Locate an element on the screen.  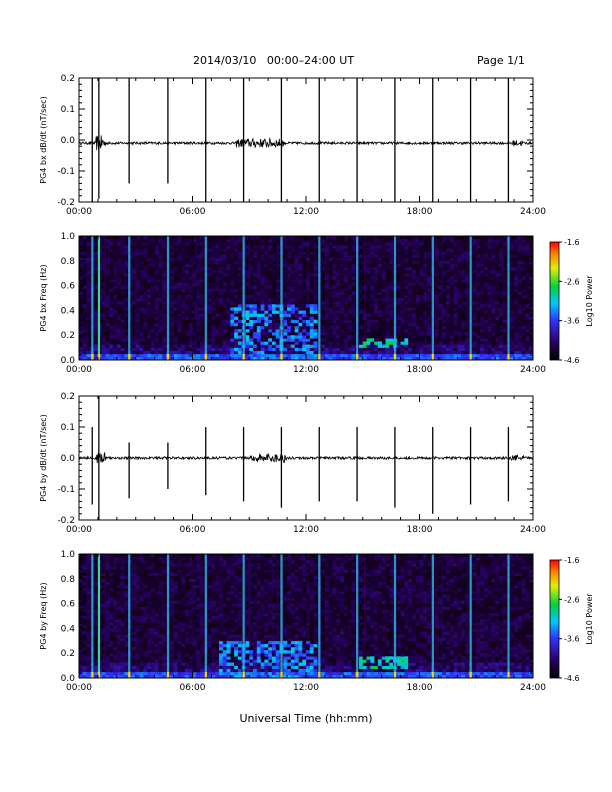
x-tick-label: 00:00 is located at coordinates (79, 530).